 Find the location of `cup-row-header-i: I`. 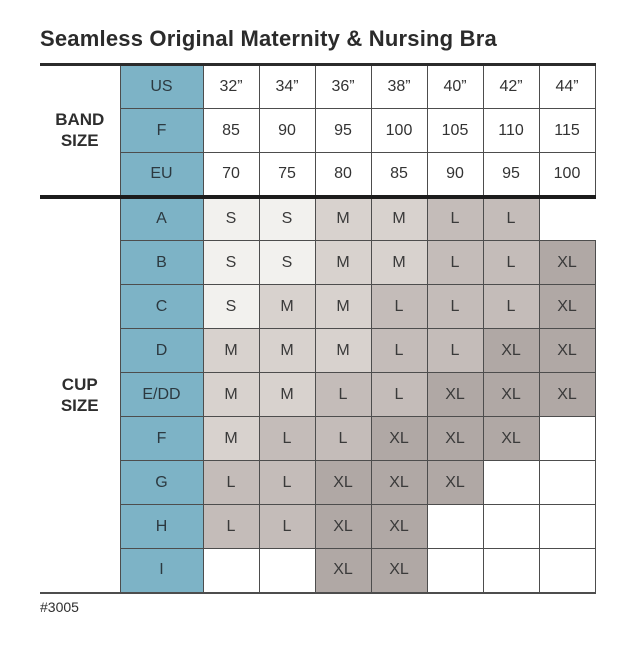

cup-row-header-i: I is located at coordinates (161, 571).